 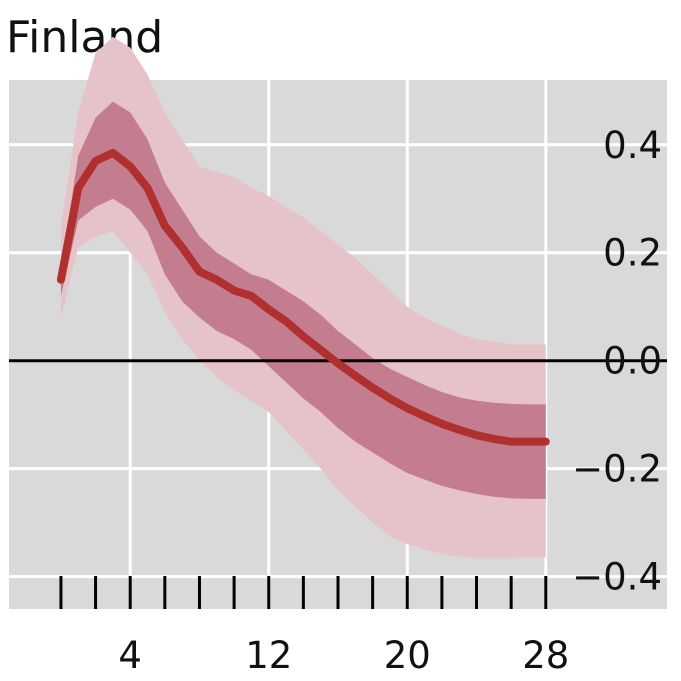 What do you see at coordinates (617, 469) in the screenshot?
I see `y-tick-label: −0.2` at bounding box center [617, 469].